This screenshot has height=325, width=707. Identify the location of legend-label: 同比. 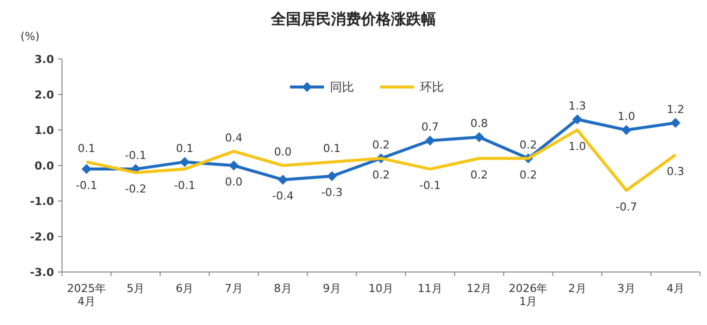
(342, 87).